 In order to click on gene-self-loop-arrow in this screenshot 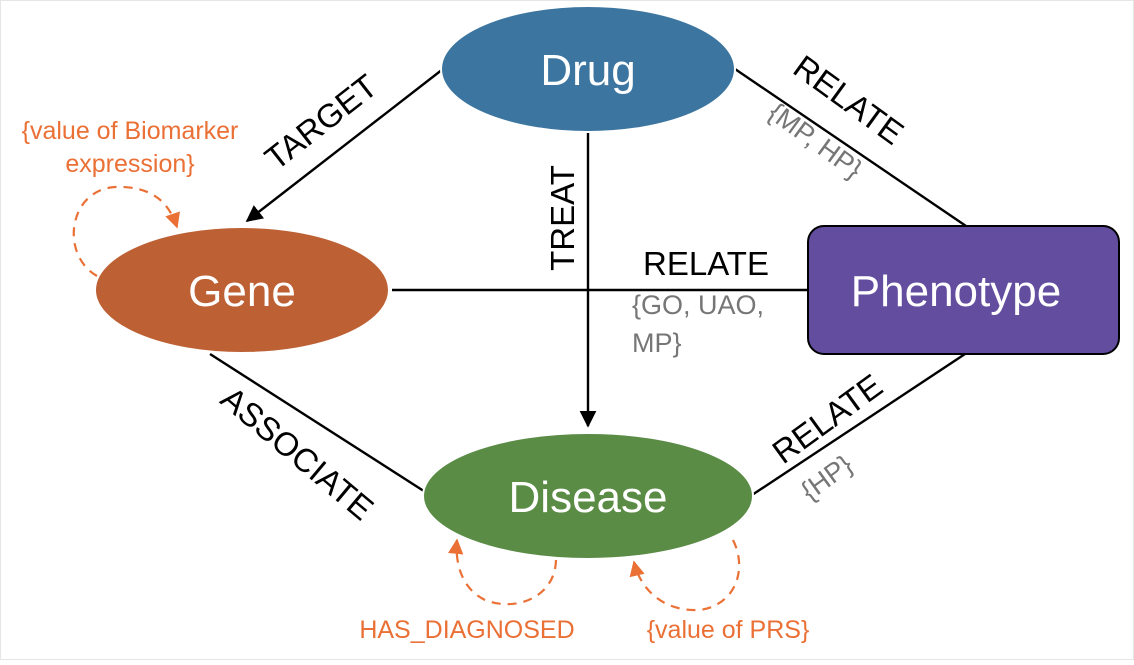, I will do `click(126, 231)`.